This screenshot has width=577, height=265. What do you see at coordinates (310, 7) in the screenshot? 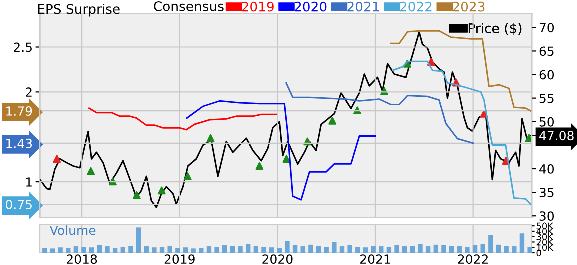
I see `legend-label: 2020` at bounding box center [310, 7].